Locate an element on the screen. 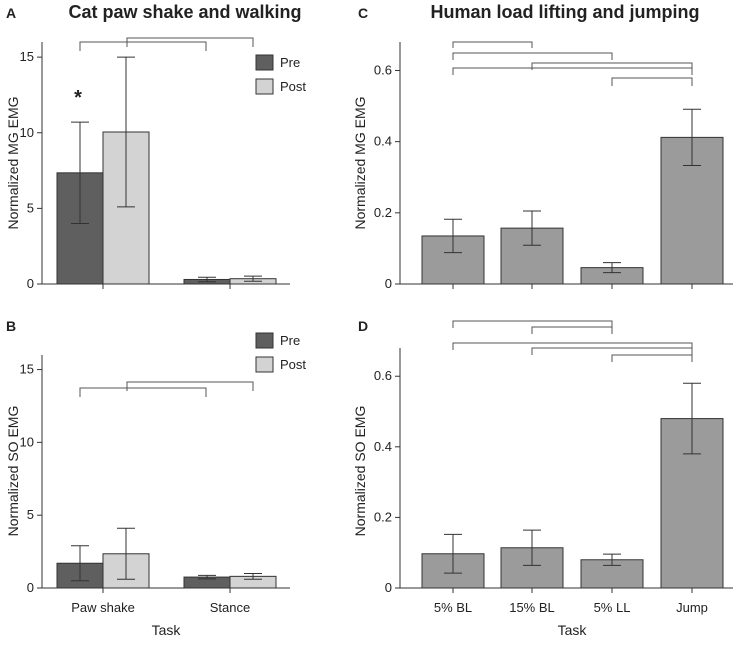 The height and width of the screenshot is (645, 737). panel-letter: C is located at coordinates (363, 13).